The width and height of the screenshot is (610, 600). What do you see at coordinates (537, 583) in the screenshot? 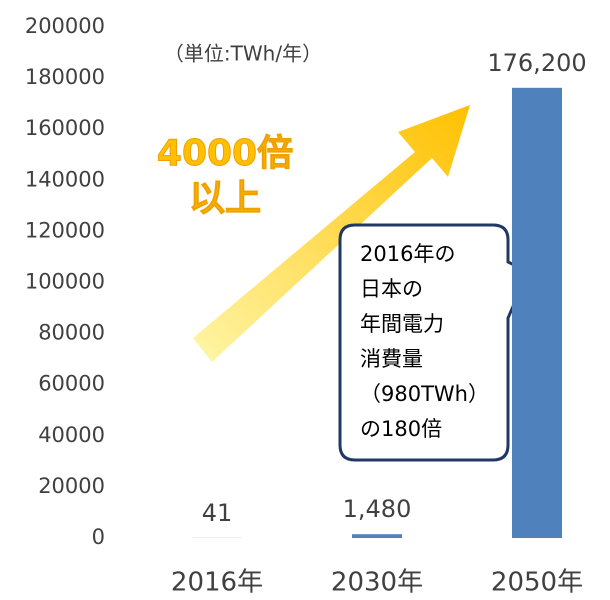
I see `x-tick-label: 2050年` at bounding box center [537, 583].